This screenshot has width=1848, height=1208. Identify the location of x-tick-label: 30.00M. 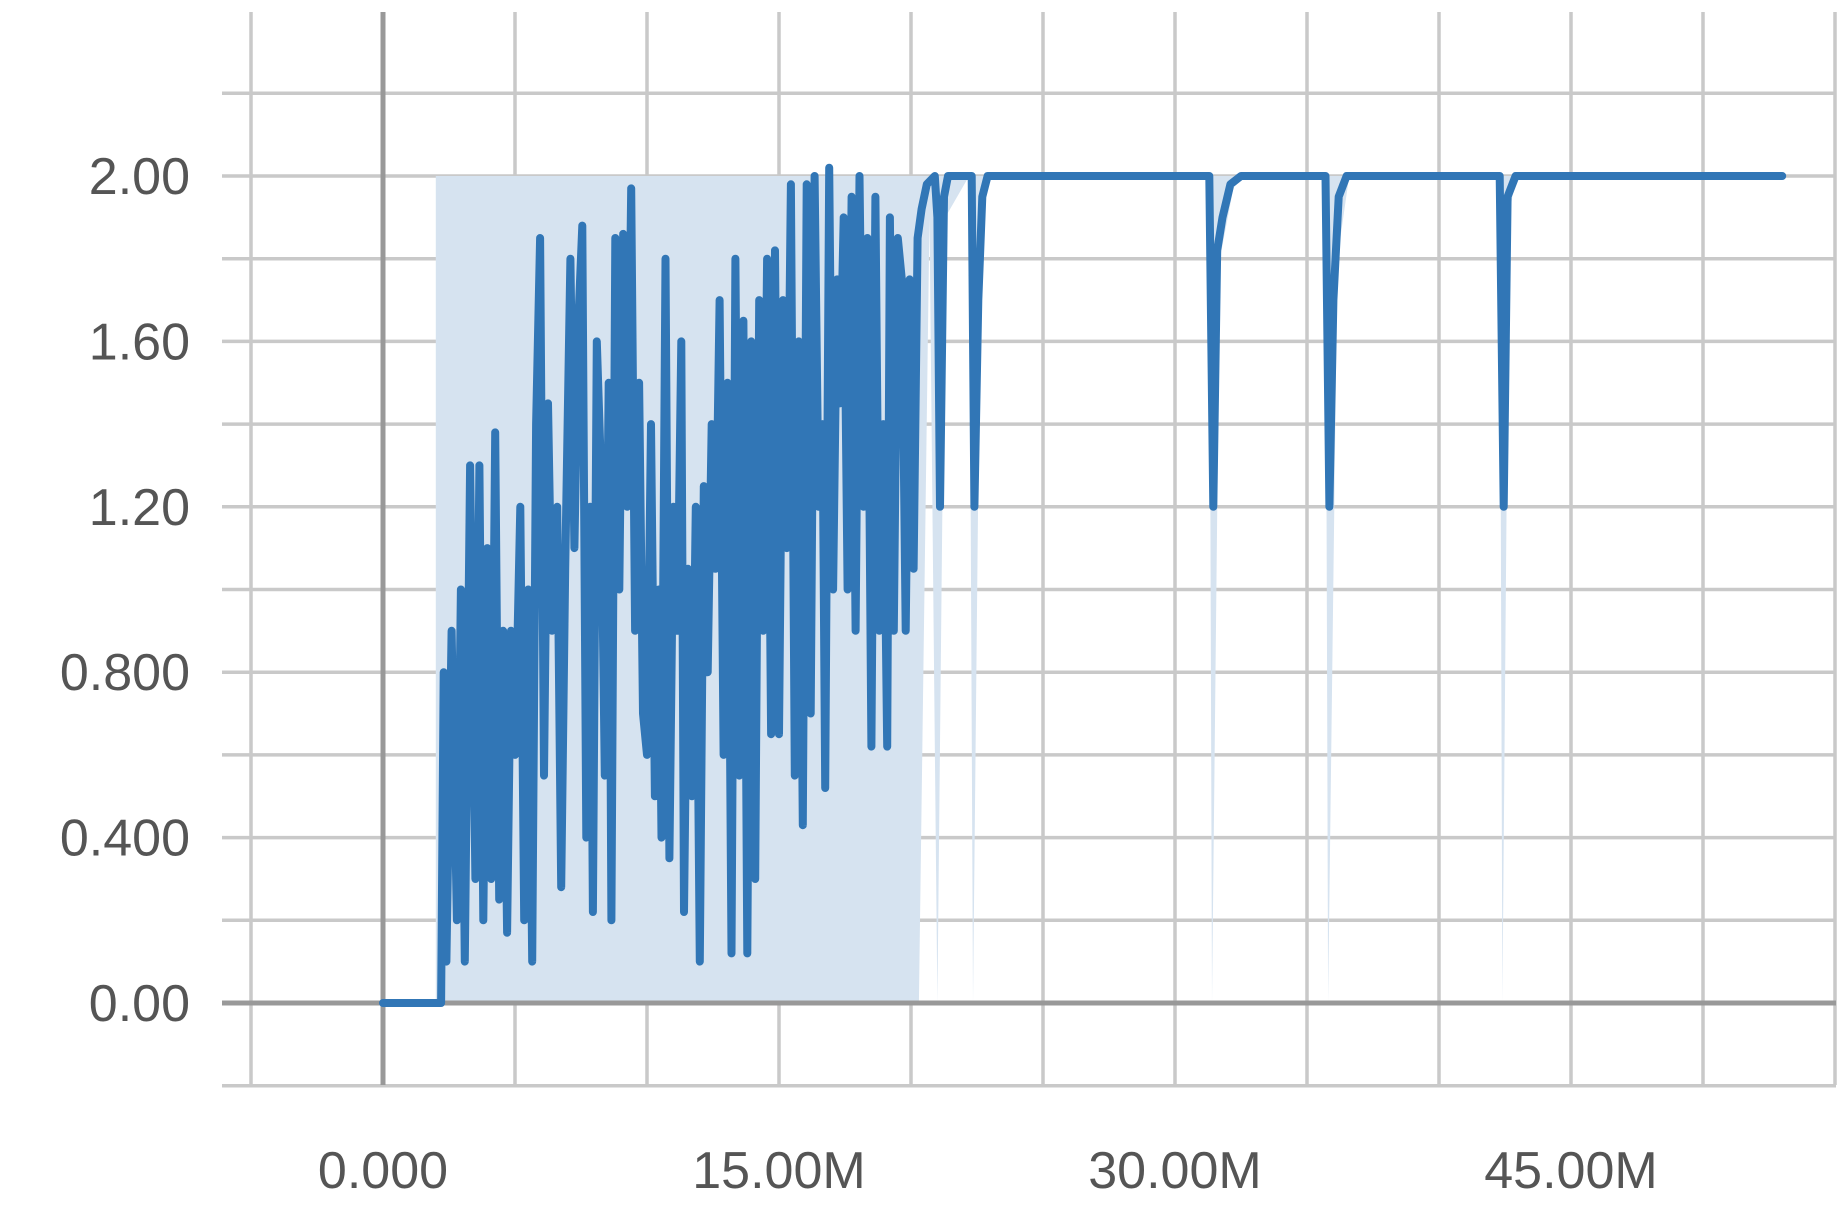
(1174, 1171).